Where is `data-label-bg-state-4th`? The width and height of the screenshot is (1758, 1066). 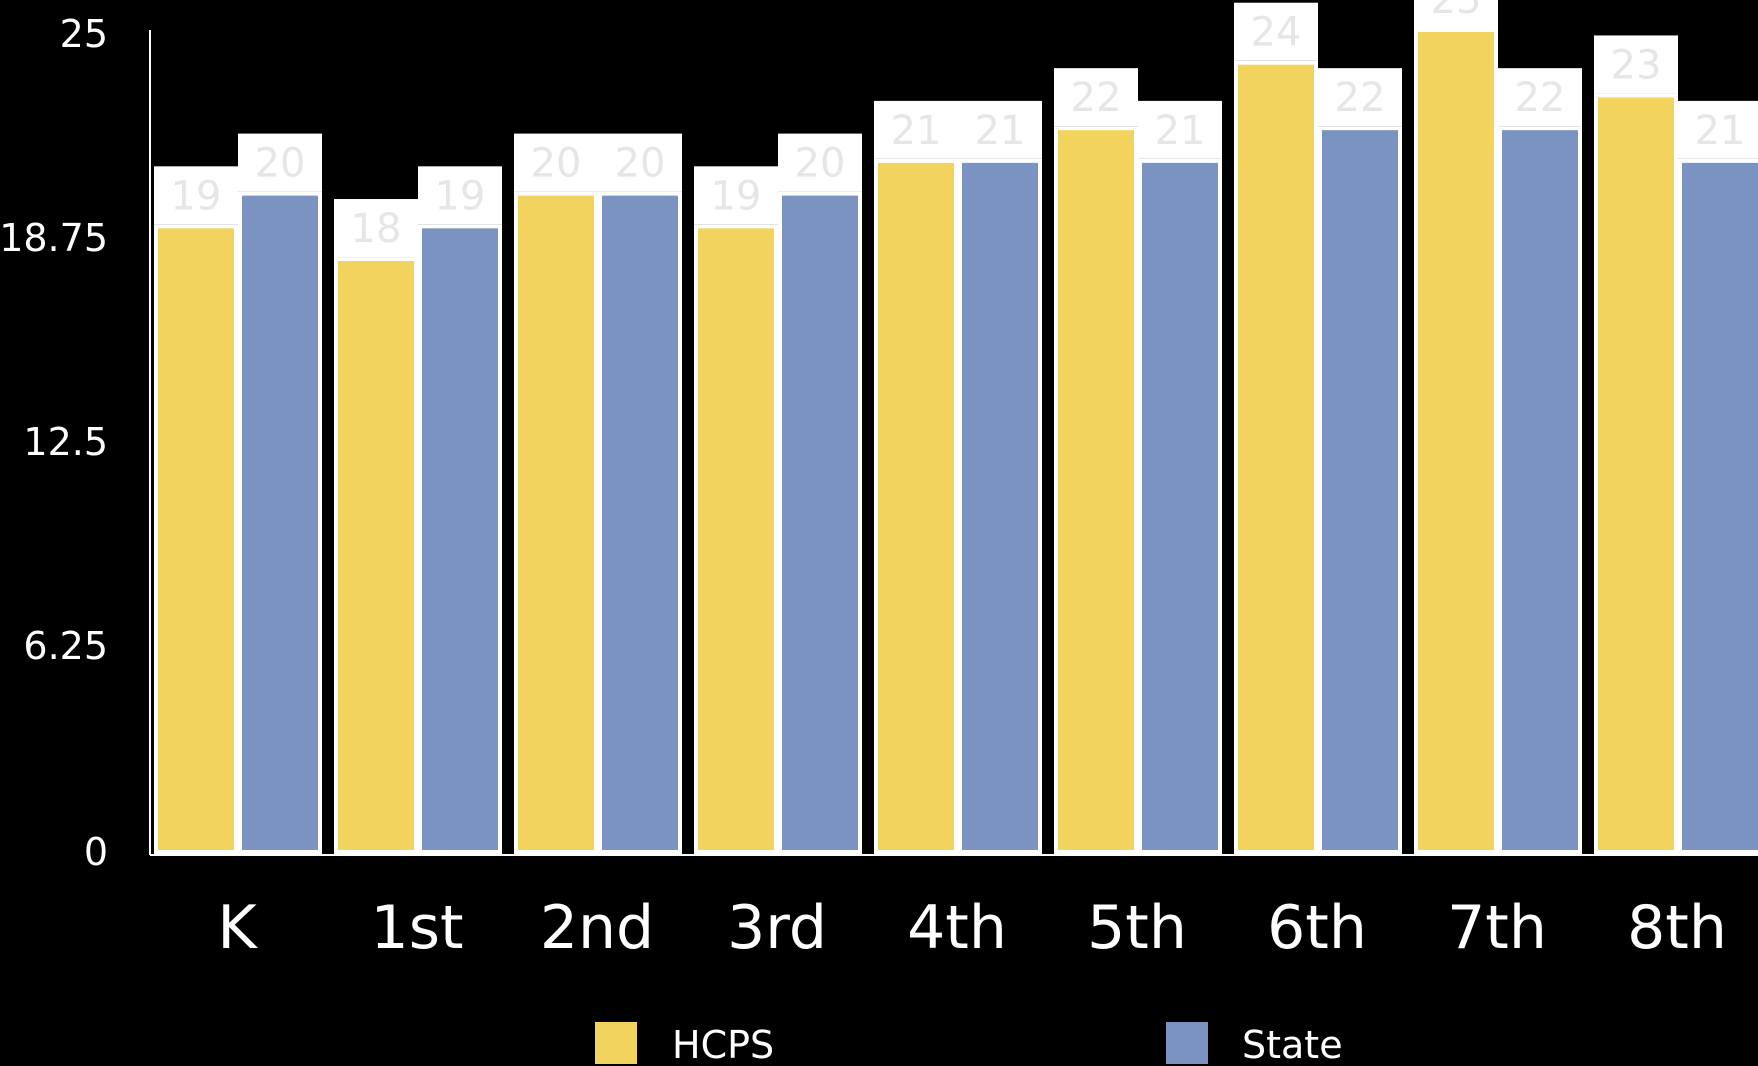
data-label-bg-state-4th is located at coordinates (1000, 129).